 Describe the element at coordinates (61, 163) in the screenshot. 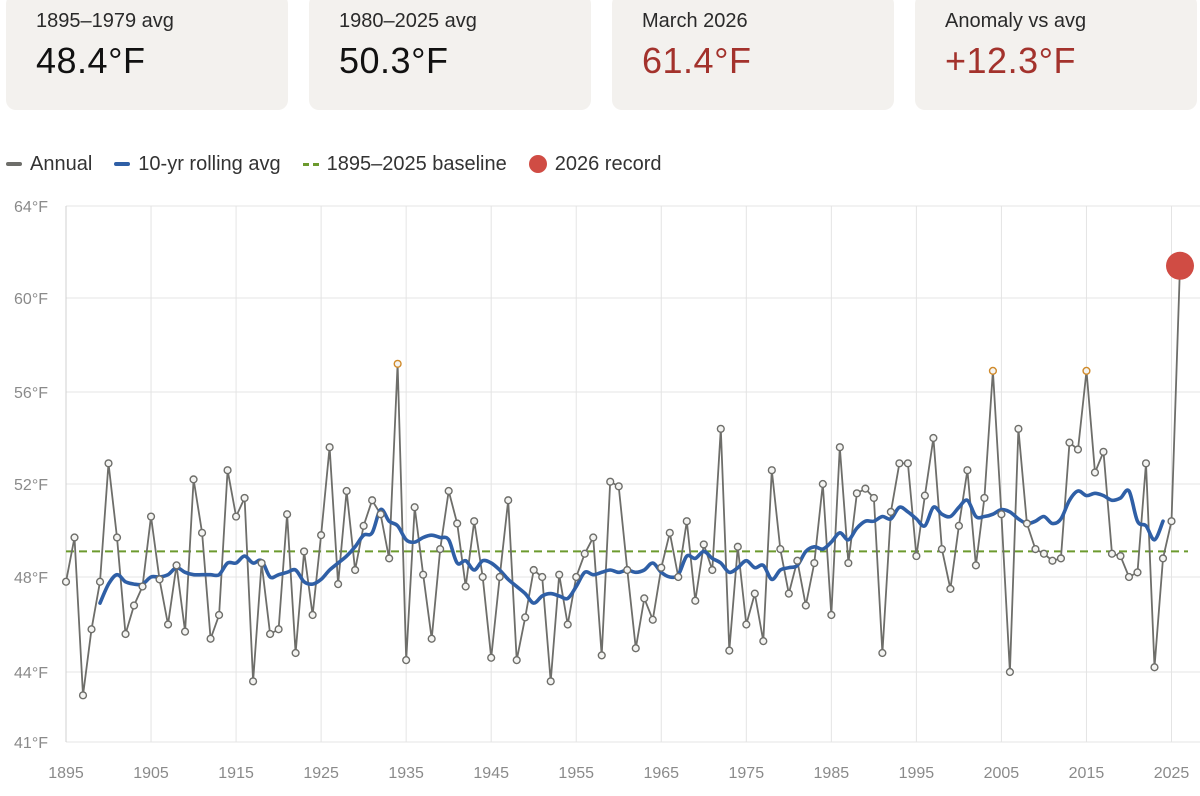

I see `legend-label: Annual` at that location.